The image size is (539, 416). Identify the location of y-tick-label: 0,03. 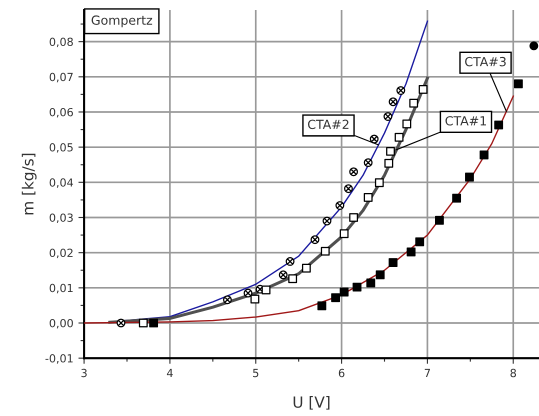
(61, 218).